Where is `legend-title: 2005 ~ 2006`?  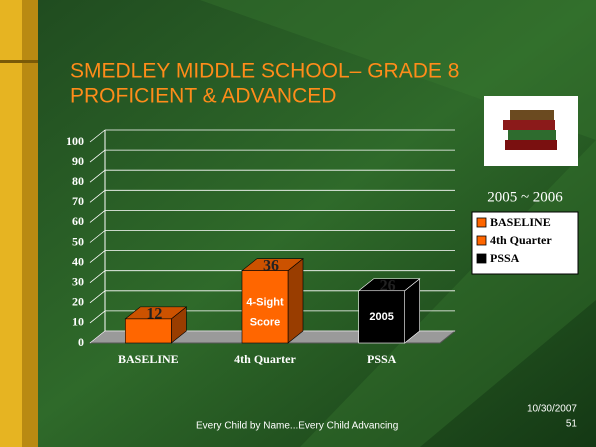 legend-title: 2005 ~ 2006 is located at coordinates (525, 197).